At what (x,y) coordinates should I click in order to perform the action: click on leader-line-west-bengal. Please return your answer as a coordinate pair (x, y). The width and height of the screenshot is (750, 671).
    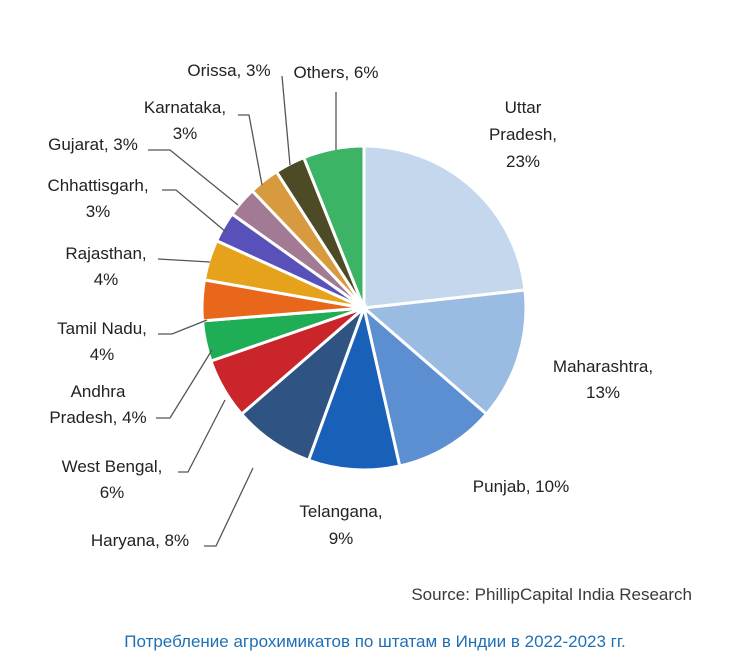
    Looking at the image, I should click on (202, 436).